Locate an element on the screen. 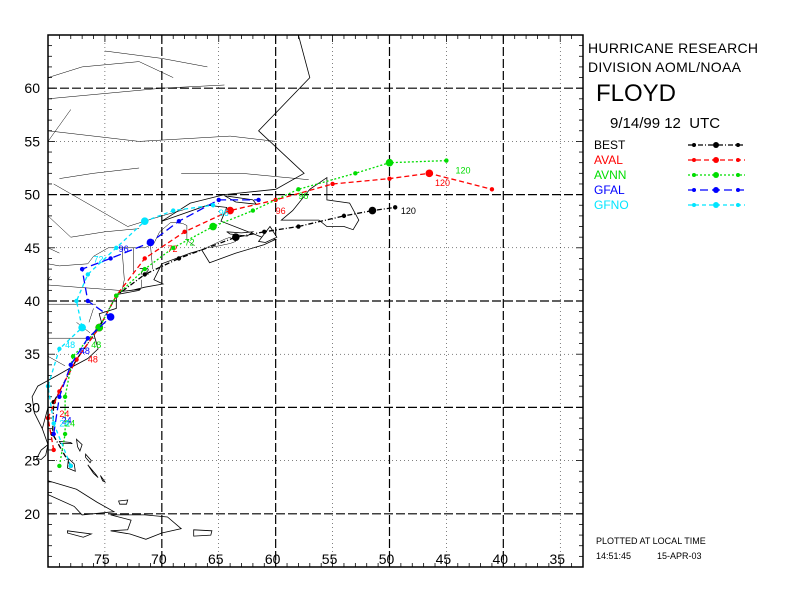 This screenshot has width=792, height=612. track-hour-label: 24 is located at coordinates (64, 424).